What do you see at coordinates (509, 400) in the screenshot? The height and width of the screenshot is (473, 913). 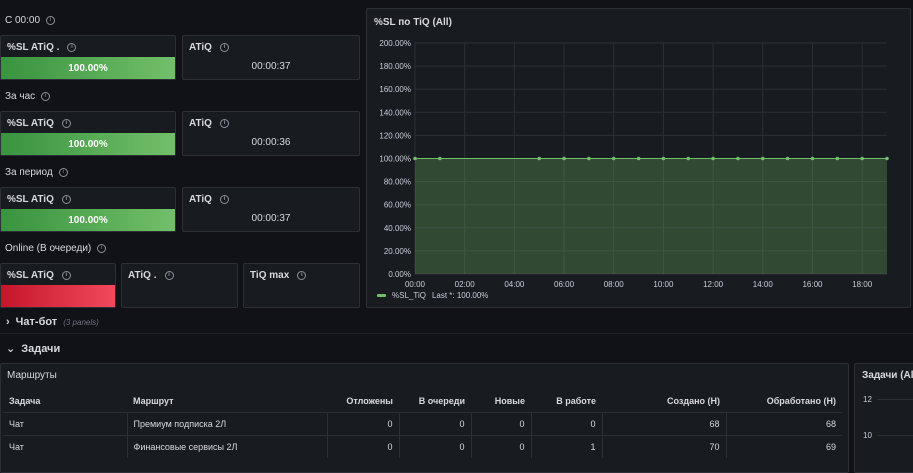 I see `column-header: Новые` at bounding box center [509, 400].